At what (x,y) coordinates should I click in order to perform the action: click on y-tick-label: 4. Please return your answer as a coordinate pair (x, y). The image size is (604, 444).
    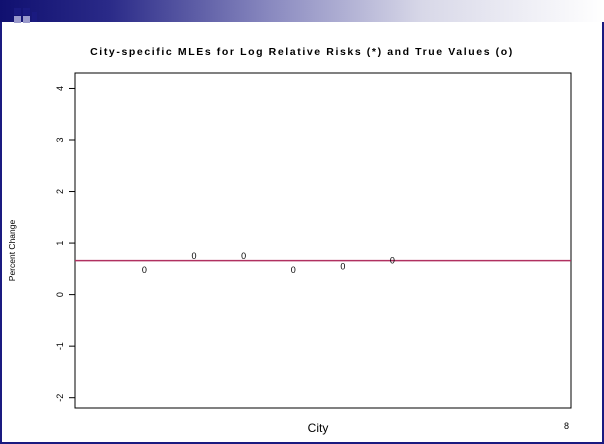
    Looking at the image, I should click on (60, 88).